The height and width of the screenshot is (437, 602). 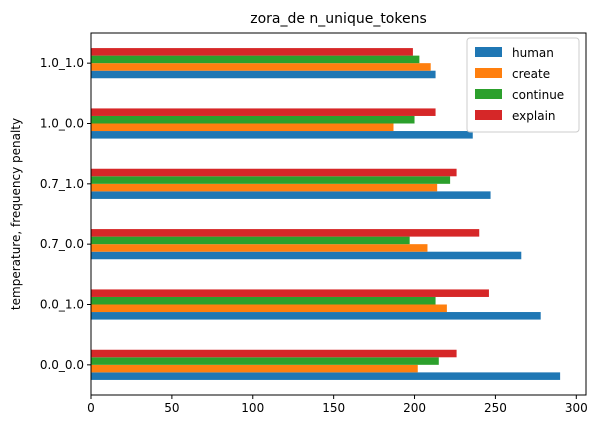 I want to click on legend: human create continue explain, so click(x=523, y=85).